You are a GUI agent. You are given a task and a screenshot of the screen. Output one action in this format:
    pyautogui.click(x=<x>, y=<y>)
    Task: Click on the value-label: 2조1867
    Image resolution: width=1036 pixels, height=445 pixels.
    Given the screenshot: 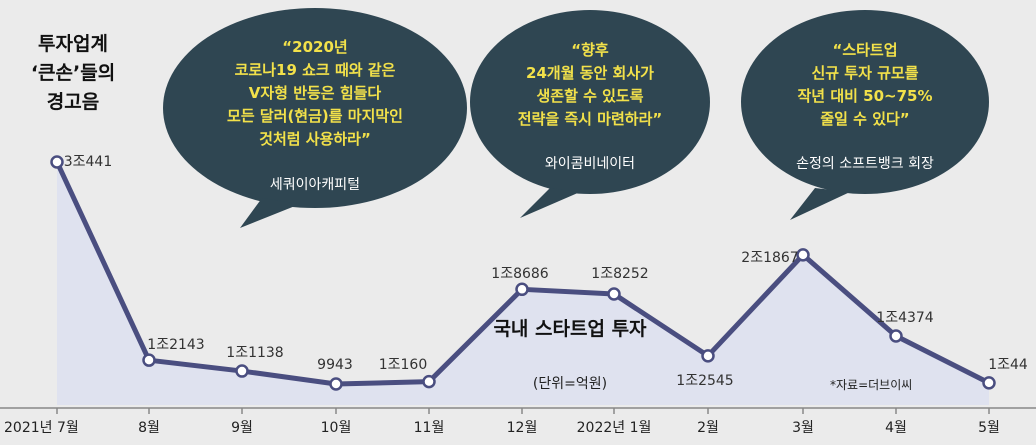 What is the action you would take?
    pyautogui.click(x=769, y=258)
    